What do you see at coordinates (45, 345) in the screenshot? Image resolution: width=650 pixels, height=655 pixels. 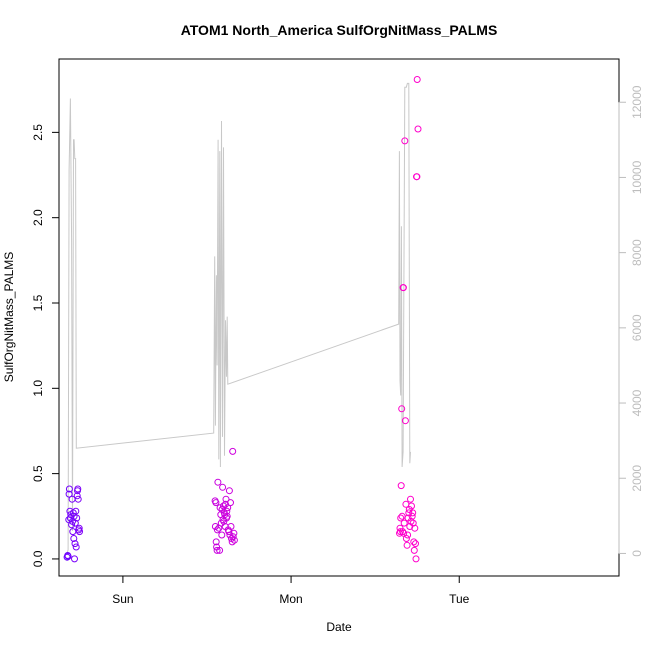 I see `y-axis-left: 0.0 0.5 1.0 1.5 2.0 2.5` at bounding box center [45, 345].